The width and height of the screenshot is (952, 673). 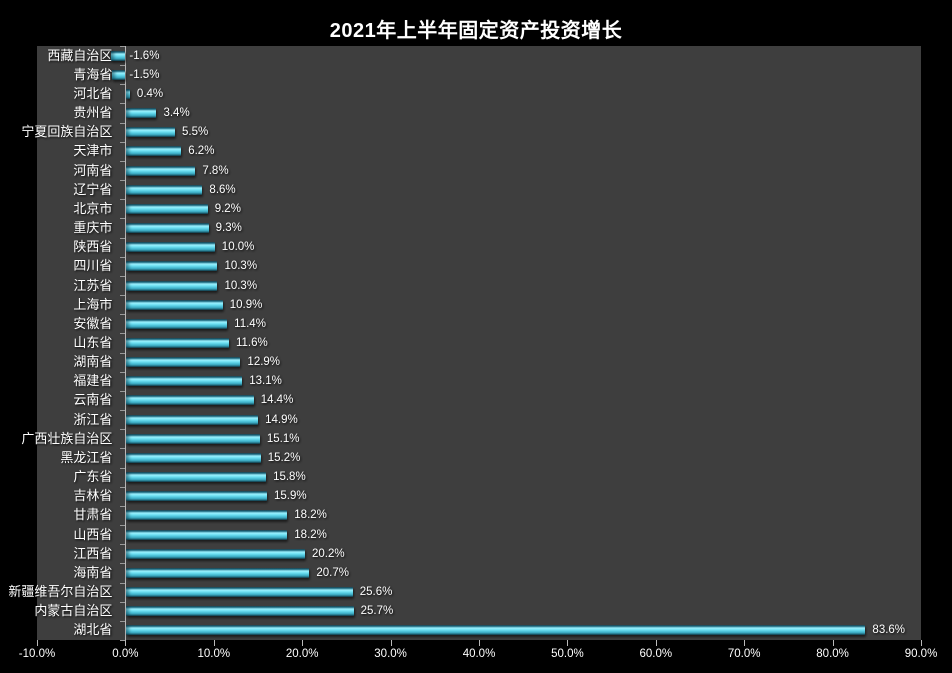 I want to click on x-axis-tick-label: 0.0%, so click(x=125, y=654).